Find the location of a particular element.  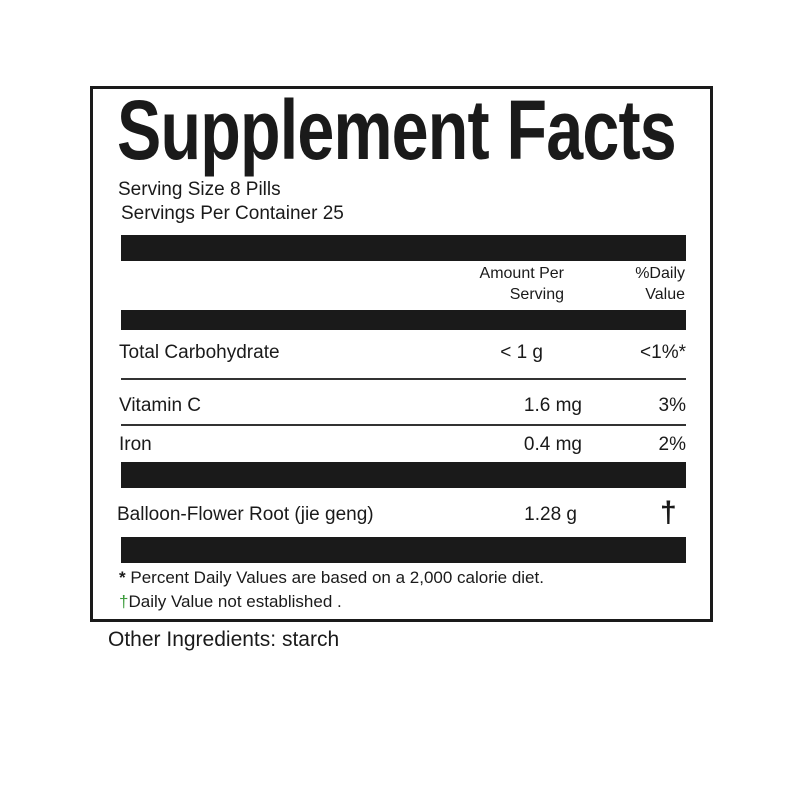

dv-header-line1: %Daily is located at coordinates (660, 273).